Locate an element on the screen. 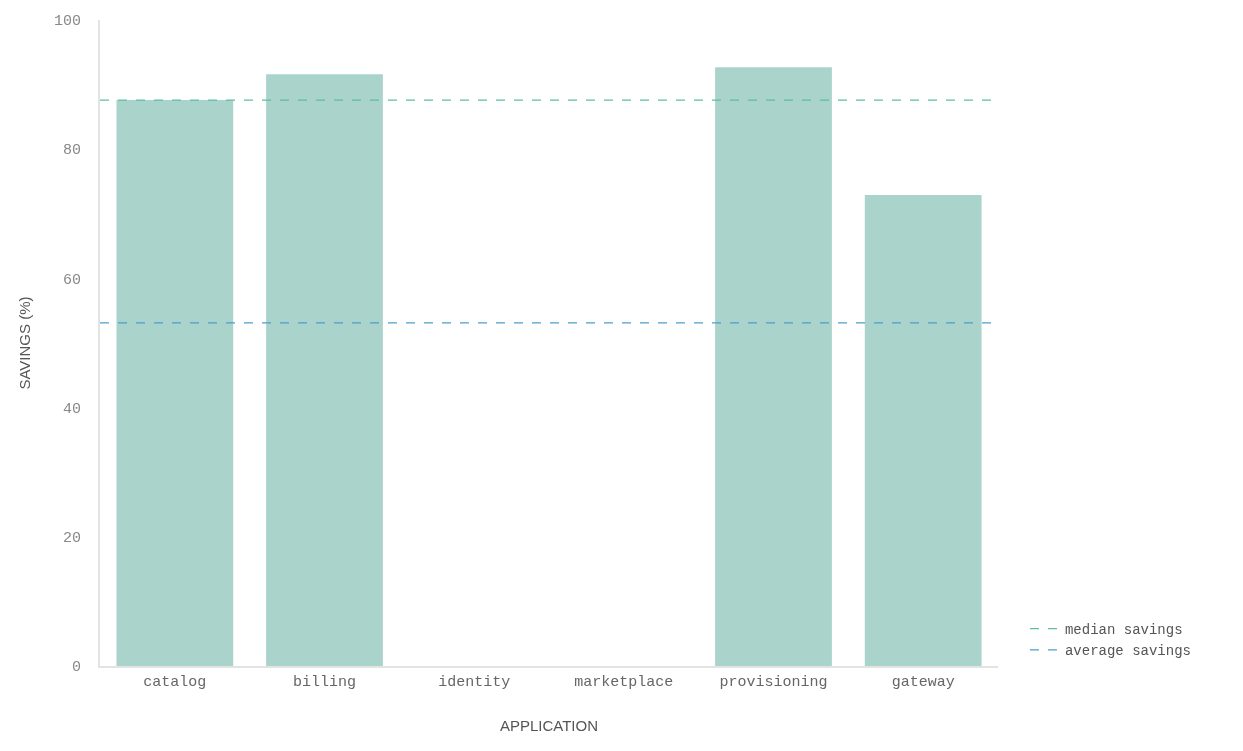 The width and height of the screenshot is (1243, 751). y-tick-label: 40 is located at coordinates (71, 409).